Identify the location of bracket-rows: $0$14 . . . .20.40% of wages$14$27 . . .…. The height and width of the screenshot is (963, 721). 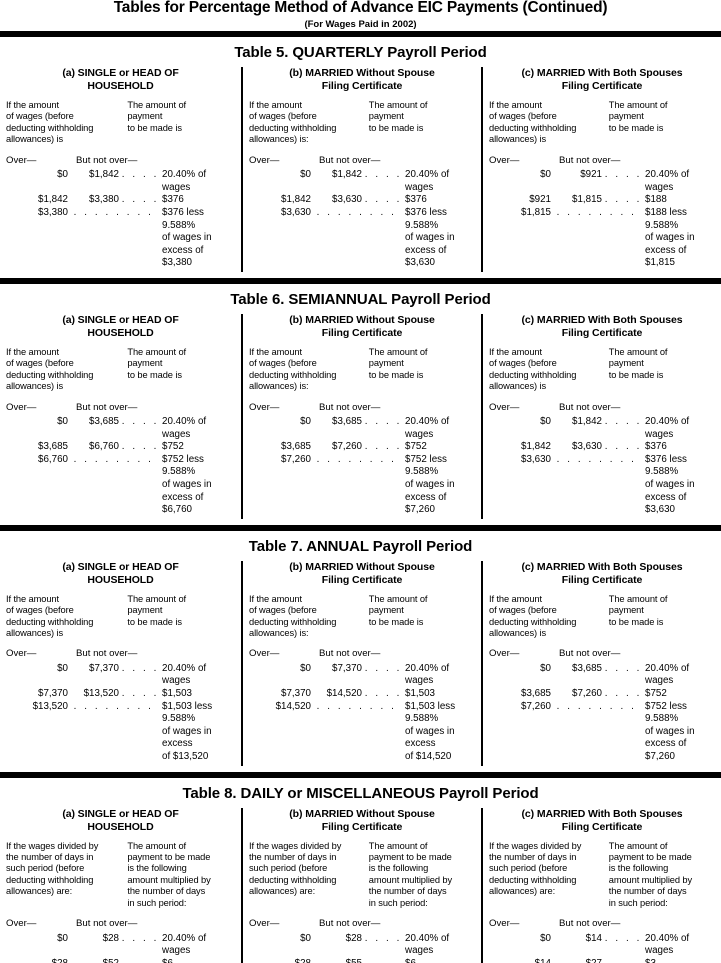
(602, 946).